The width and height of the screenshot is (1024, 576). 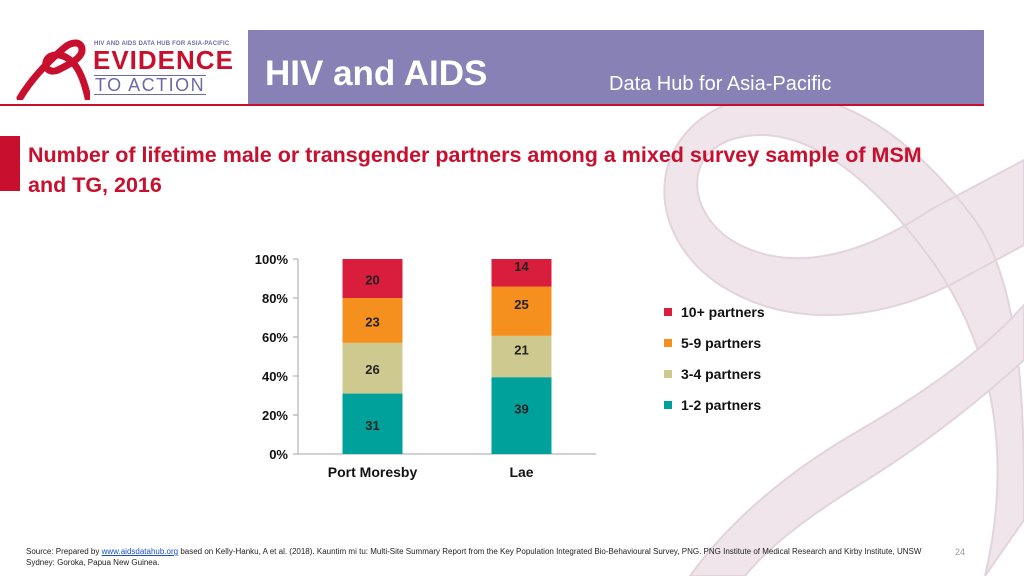 I want to click on data-label: 25, so click(x=521, y=304).